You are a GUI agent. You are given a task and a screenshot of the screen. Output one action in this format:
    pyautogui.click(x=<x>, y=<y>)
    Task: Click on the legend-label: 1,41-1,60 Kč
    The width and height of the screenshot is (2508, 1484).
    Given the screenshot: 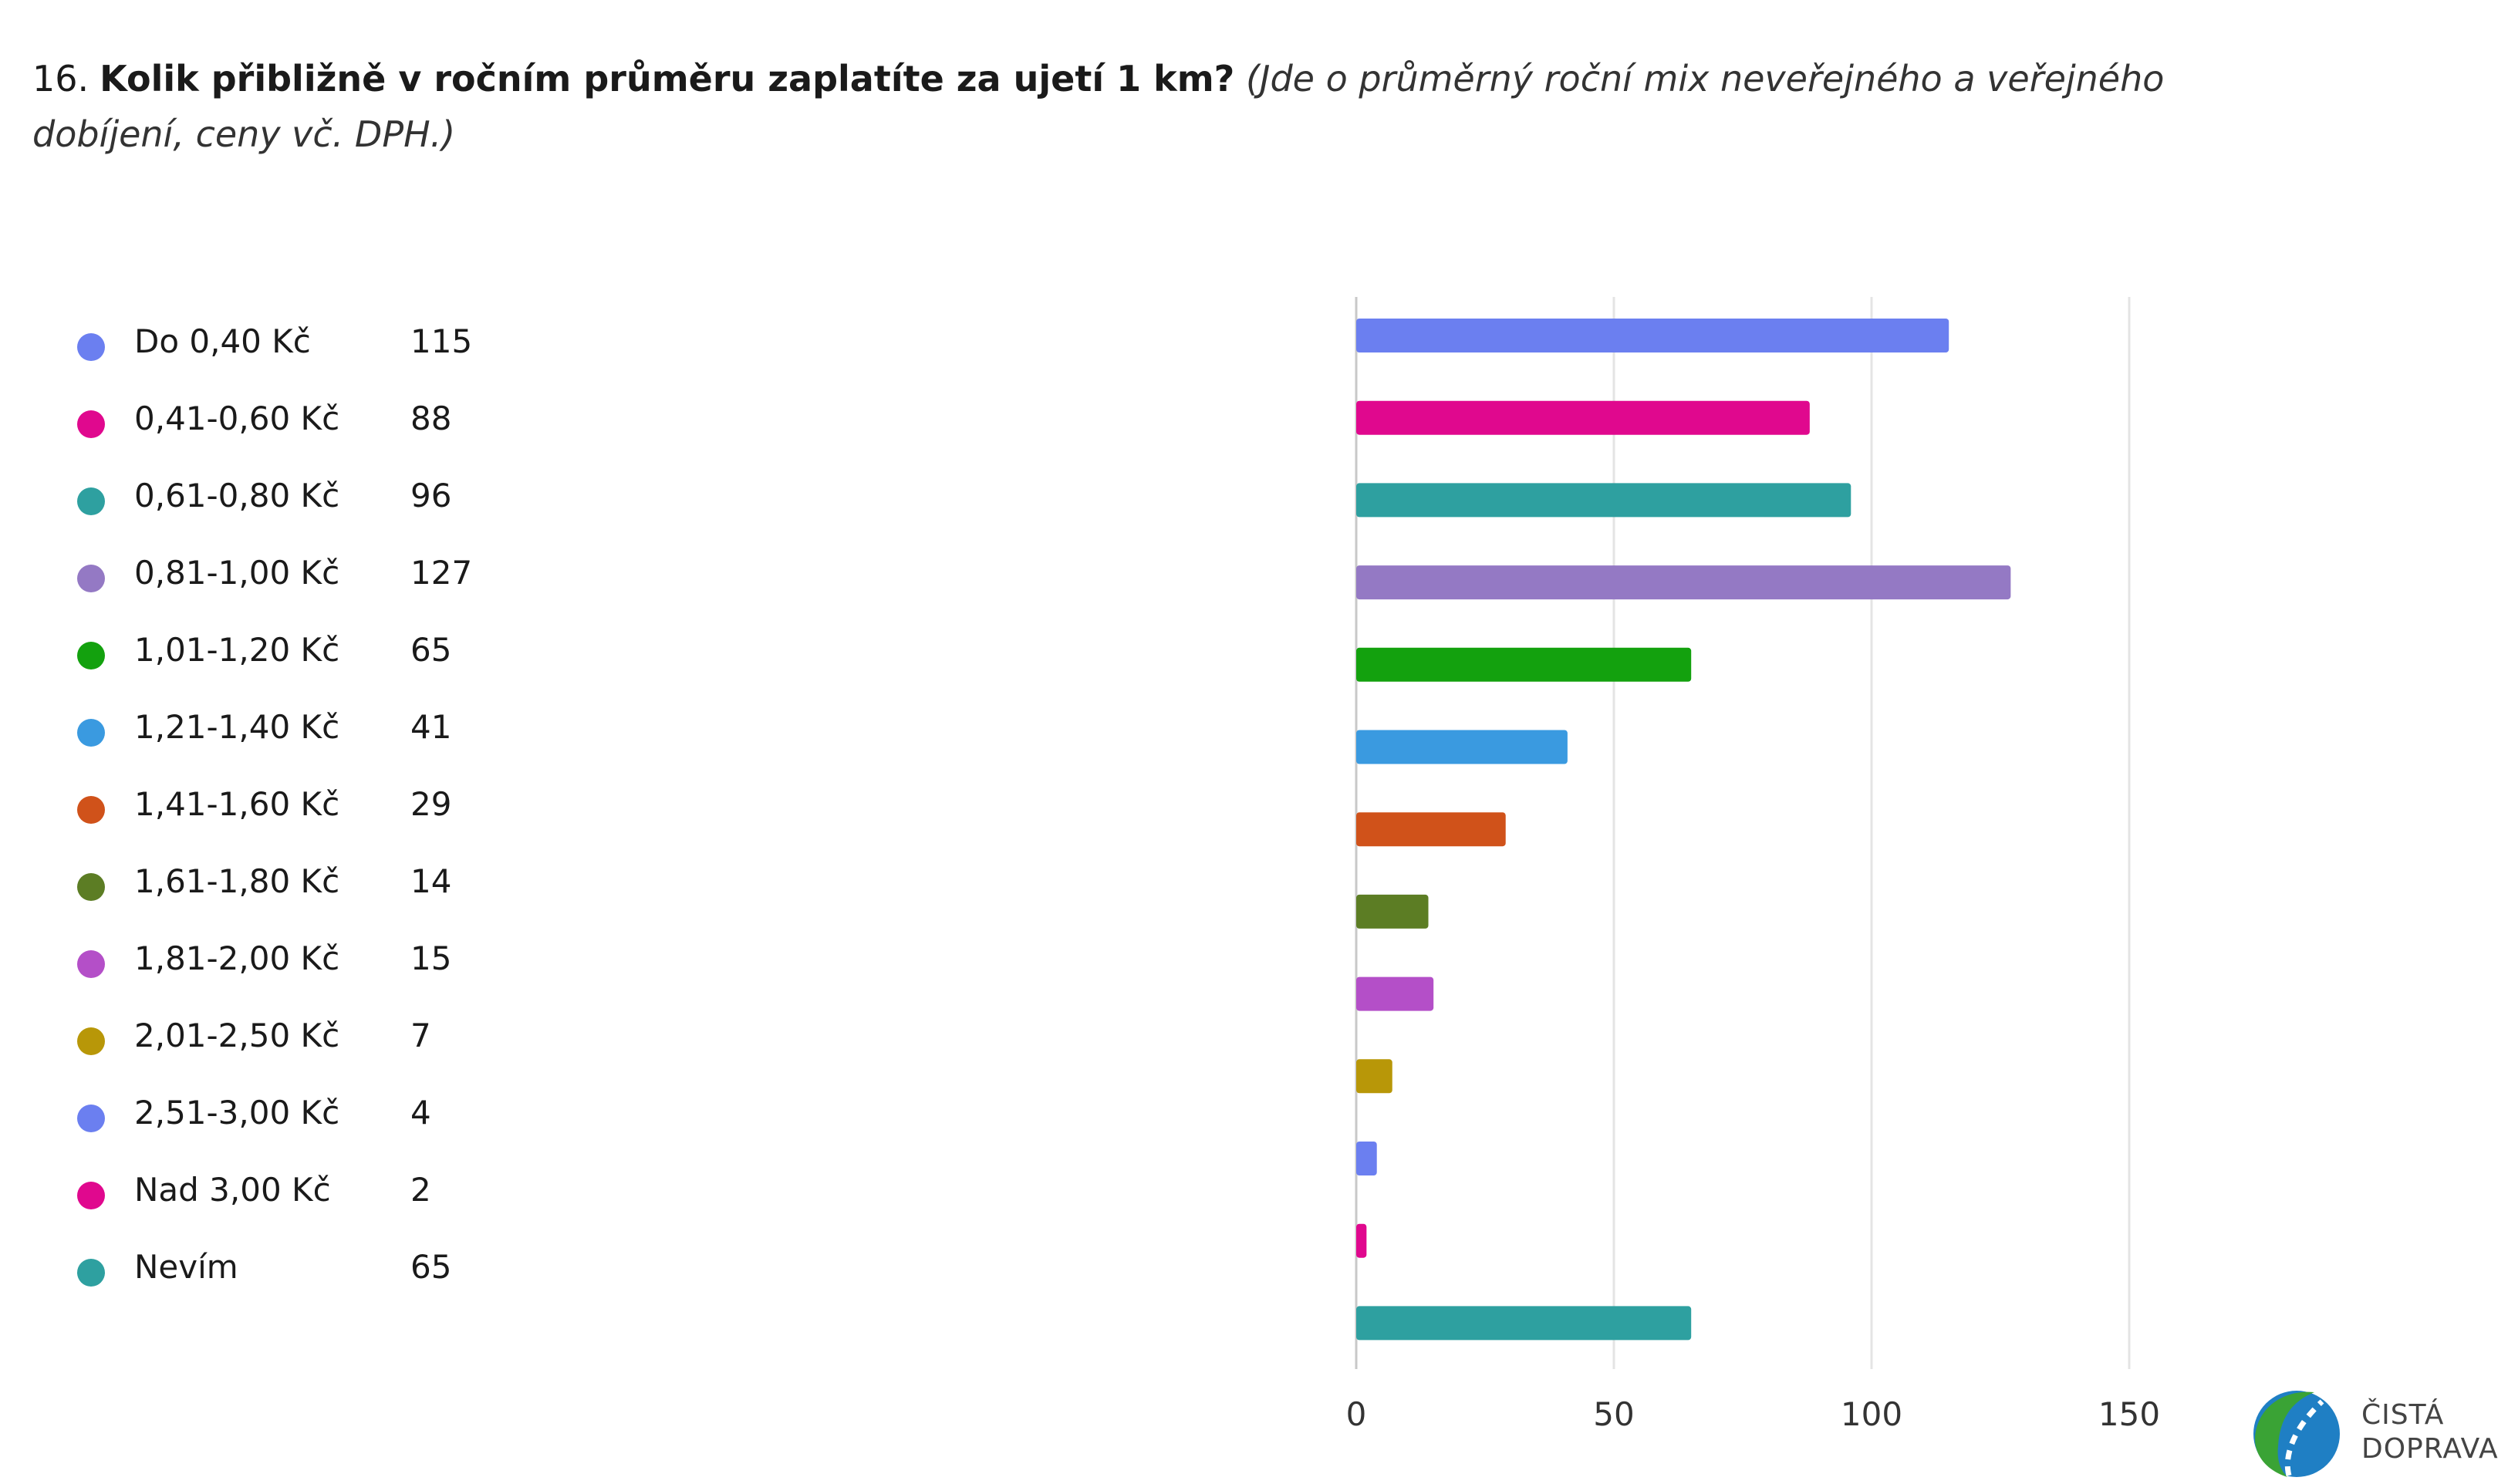 What is the action you would take?
    pyautogui.click(x=237, y=804)
    